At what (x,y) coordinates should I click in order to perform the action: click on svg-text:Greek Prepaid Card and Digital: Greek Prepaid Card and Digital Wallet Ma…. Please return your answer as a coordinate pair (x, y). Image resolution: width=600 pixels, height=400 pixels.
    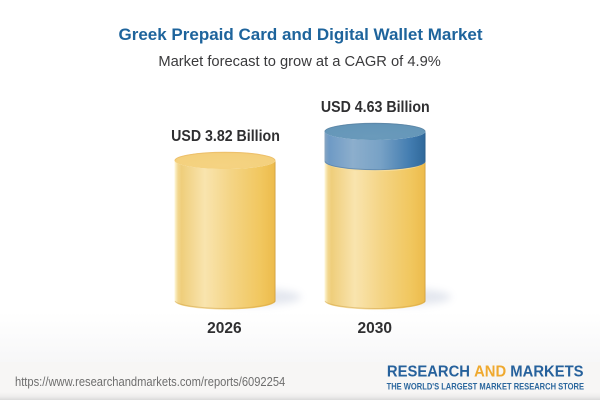
    Looking at the image, I should click on (300, 34).